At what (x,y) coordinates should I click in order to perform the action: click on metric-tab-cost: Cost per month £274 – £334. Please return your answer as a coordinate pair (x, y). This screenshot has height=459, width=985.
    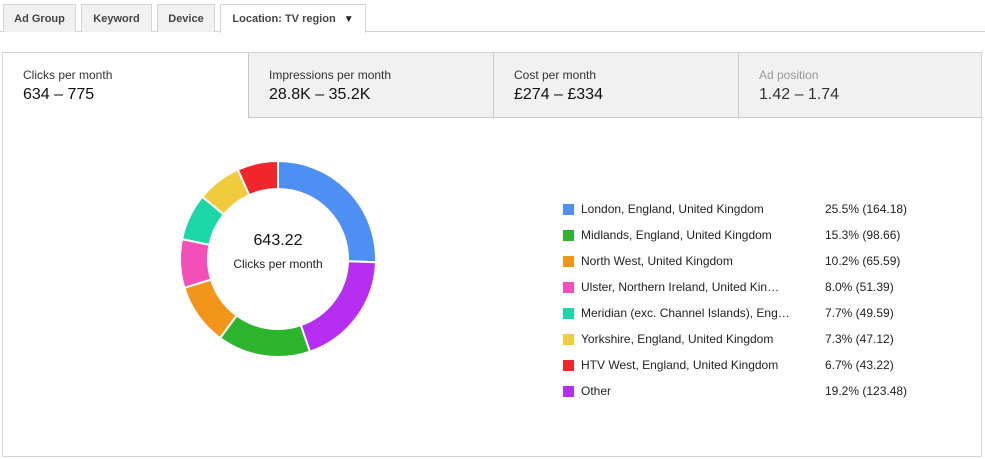
    Looking at the image, I should click on (615, 85).